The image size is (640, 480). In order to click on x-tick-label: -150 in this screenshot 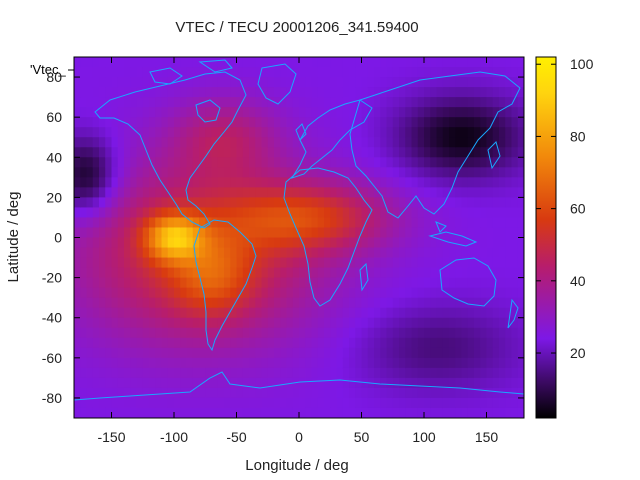, I will do `click(111, 437)`.